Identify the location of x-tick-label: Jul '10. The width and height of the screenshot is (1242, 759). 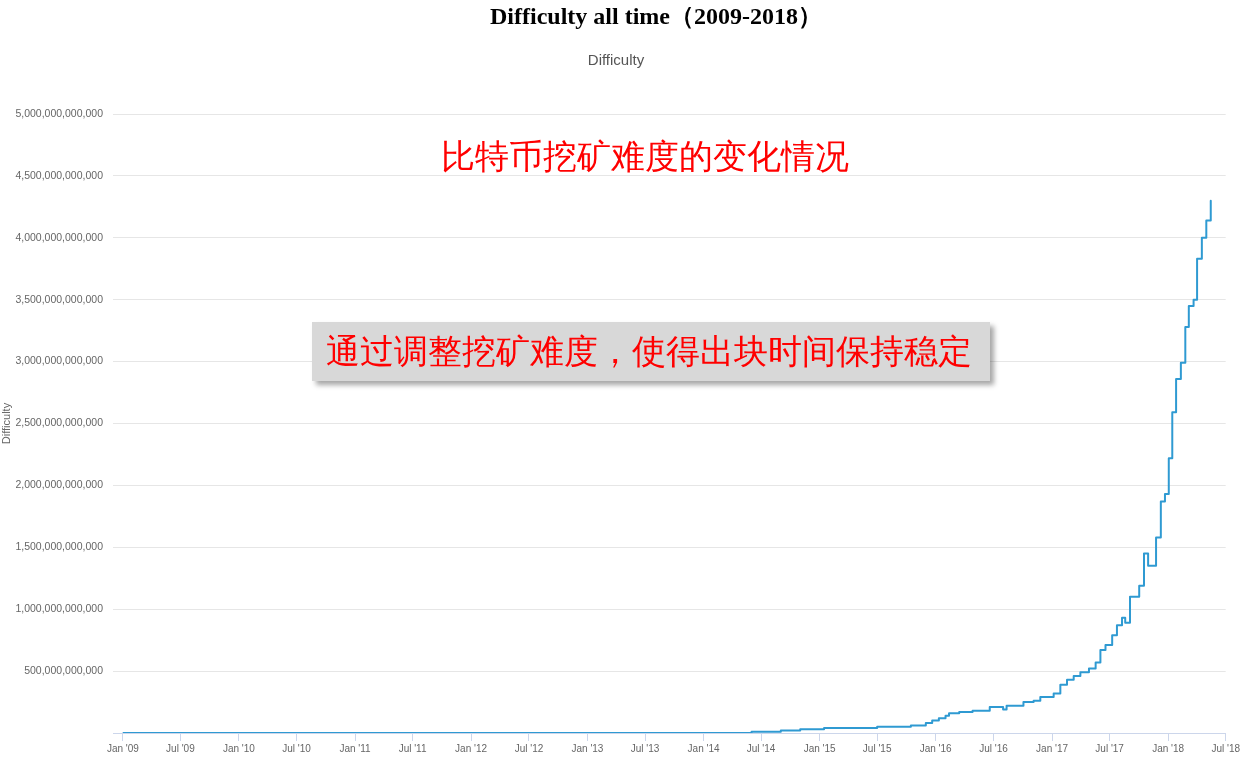
(297, 748).